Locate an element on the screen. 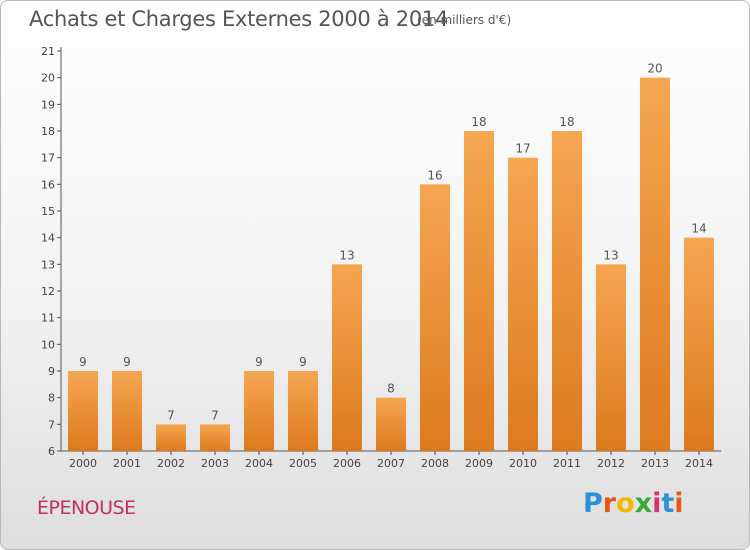  x-tick-label: 2003 is located at coordinates (215, 463).